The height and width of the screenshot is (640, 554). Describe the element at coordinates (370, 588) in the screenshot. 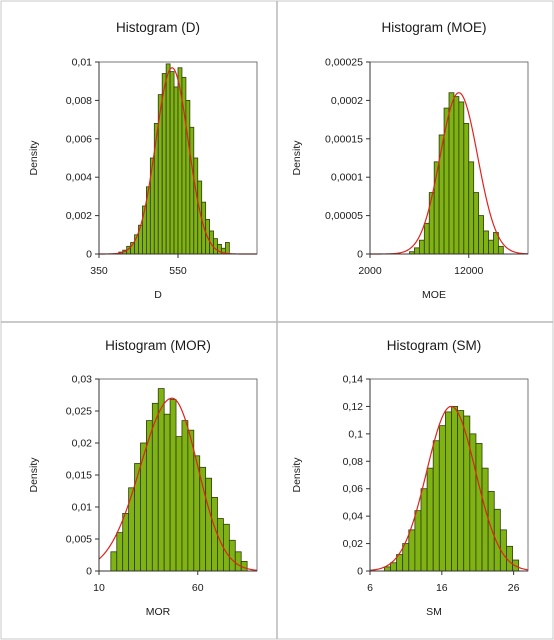

I see `x-tick-label: 6` at that location.